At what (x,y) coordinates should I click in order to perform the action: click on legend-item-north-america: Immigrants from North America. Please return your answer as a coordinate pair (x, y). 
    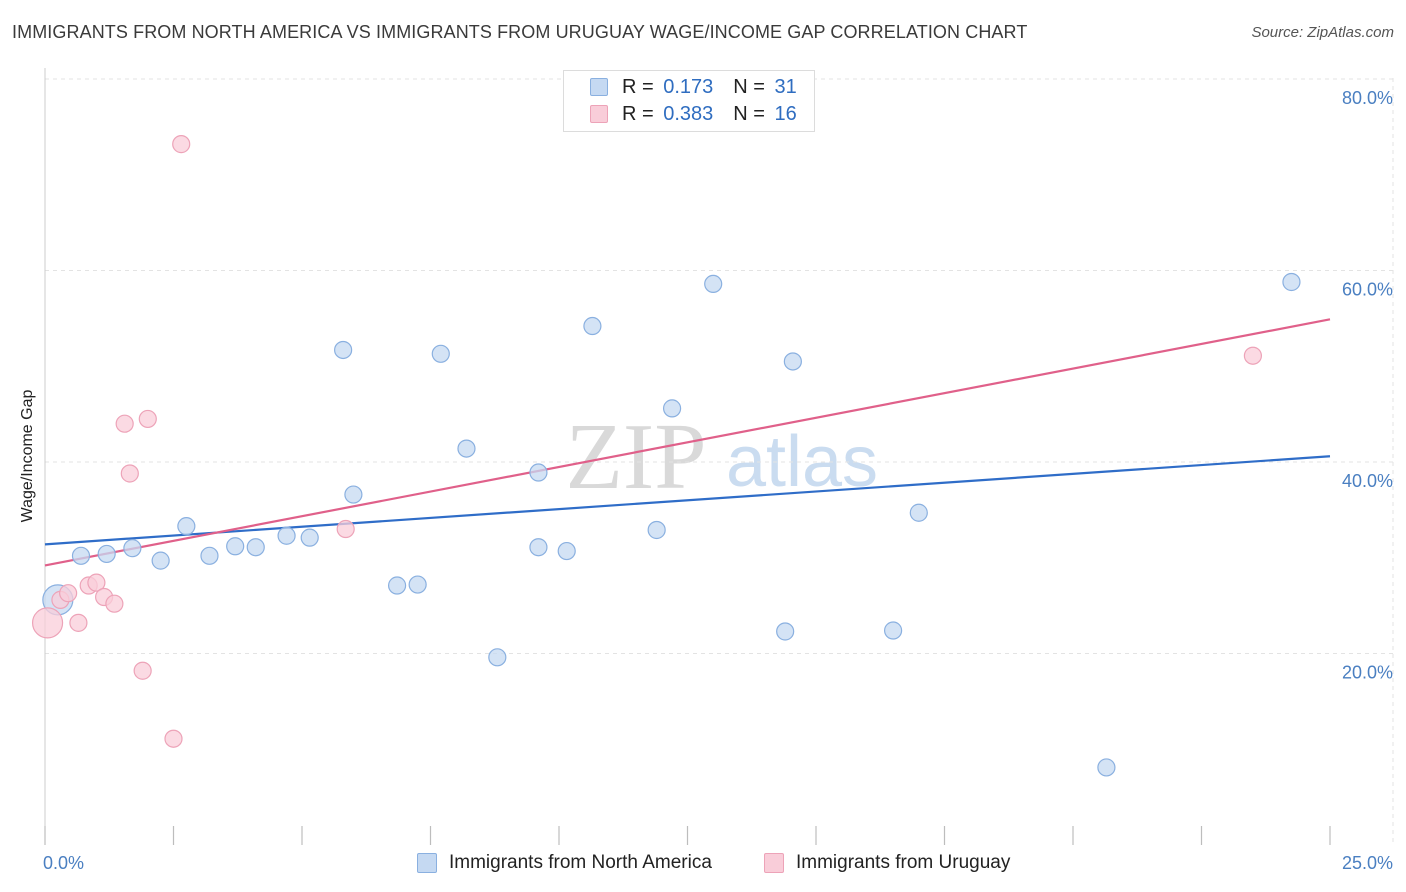
    Looking at the image, I should click on (564, 863).